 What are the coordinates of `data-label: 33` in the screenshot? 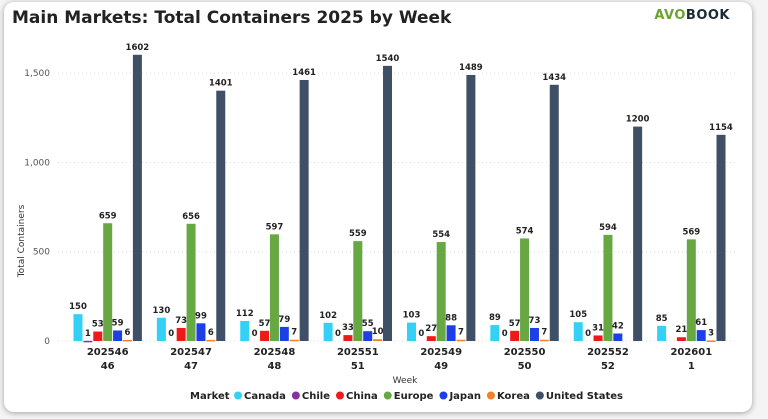 It's located at (348, 328).